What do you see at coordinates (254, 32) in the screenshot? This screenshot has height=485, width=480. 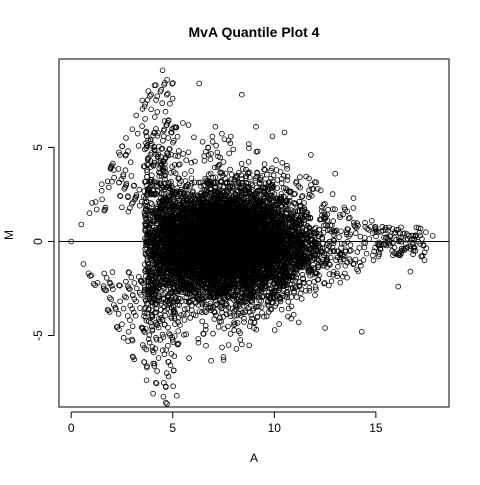 I see `chart-title: MvA Quantile Plot 4` at bounding box center [254, 32].